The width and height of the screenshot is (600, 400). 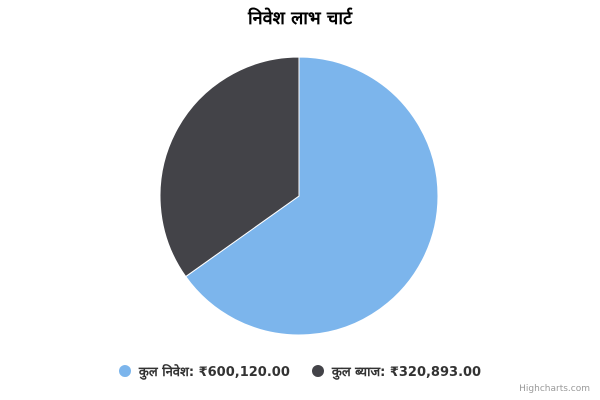 What do you see at coordinates (300, 18) in the screenshot?
I see `chart-title: निवेश लाभ चार्ट` at bounding box center [300, 18].